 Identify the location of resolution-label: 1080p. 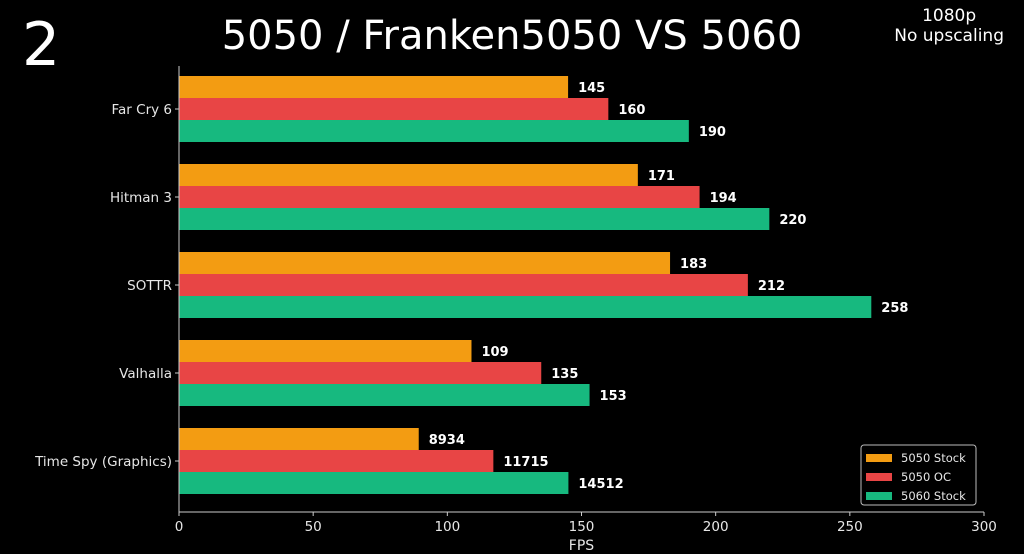
(949, 16).